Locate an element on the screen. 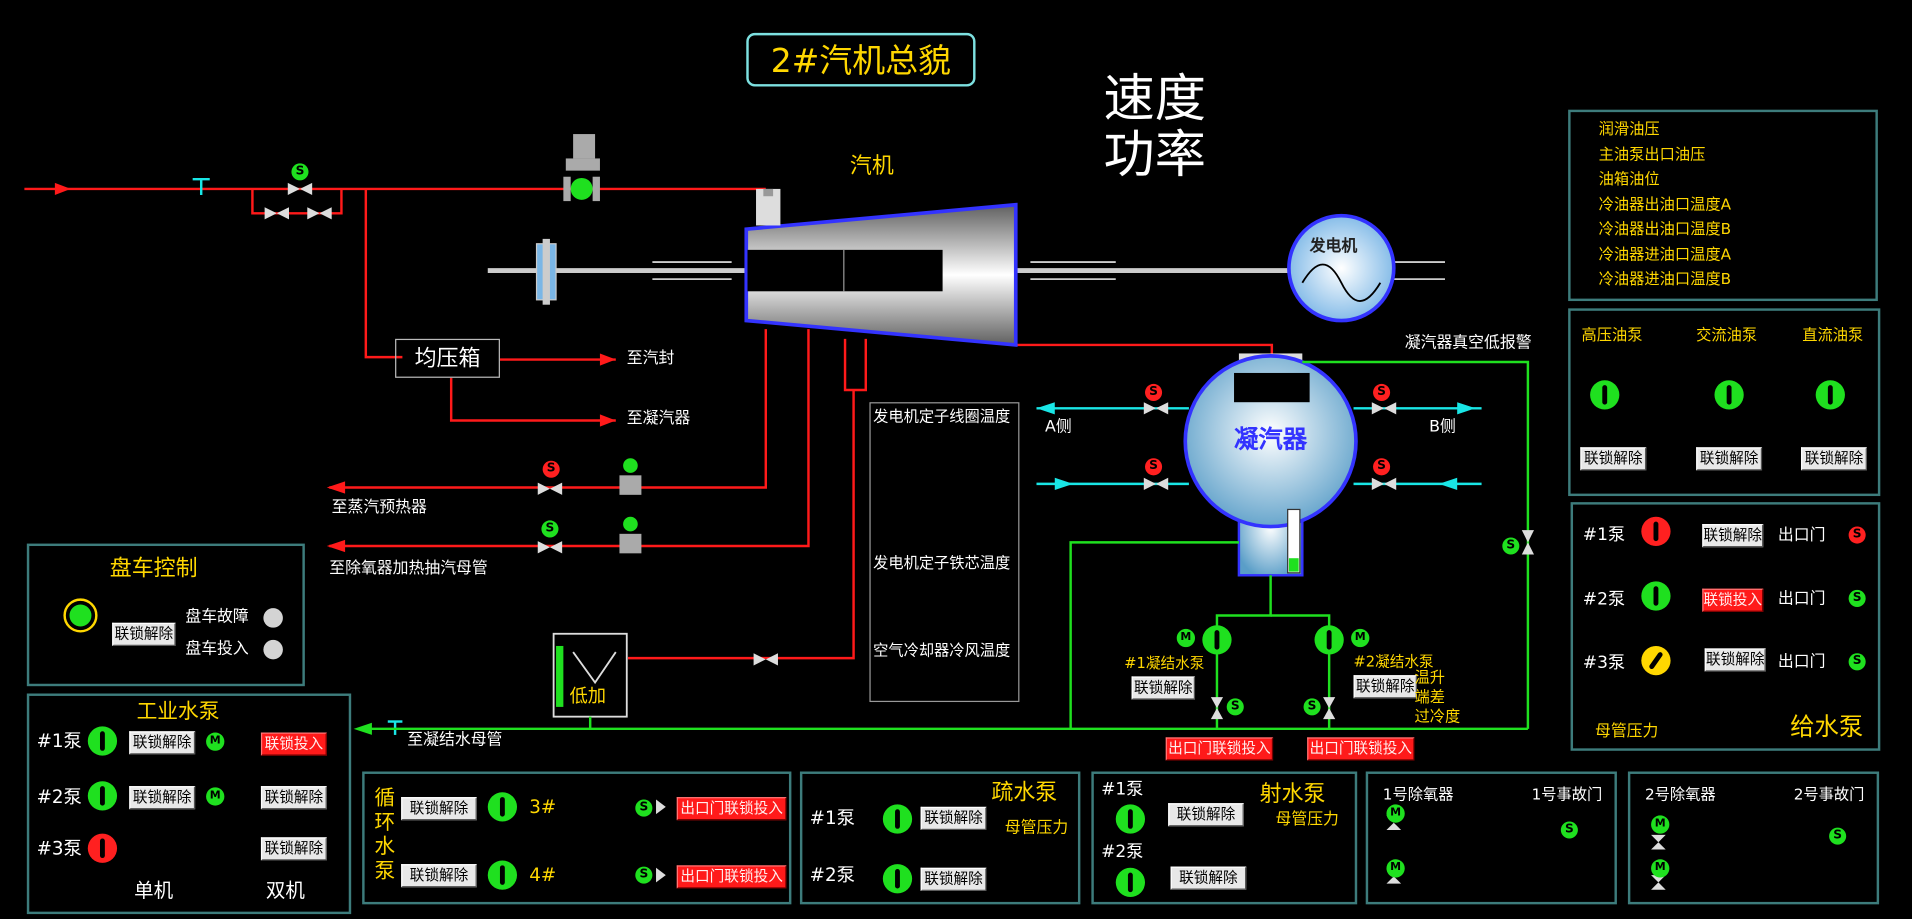 This screenshot has height=919, width=1912. feed-pump-1-icon is located at coordinates (1656, 531).